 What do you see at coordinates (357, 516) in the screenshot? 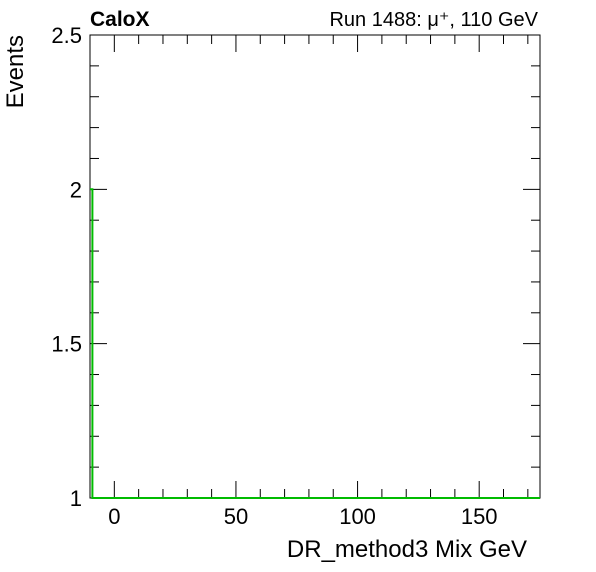
I see `x-tick-label: 100` at bounding box center [357, 516].